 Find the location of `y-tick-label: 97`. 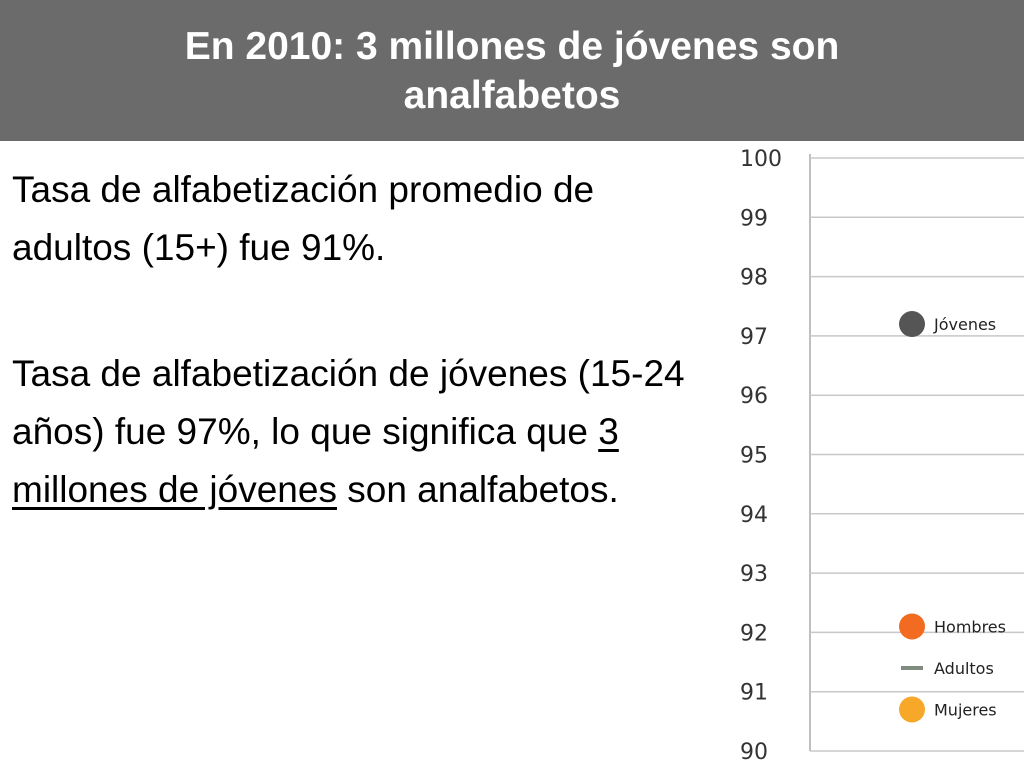

y-tick-label: 97 is located at coordinates (754, 337).